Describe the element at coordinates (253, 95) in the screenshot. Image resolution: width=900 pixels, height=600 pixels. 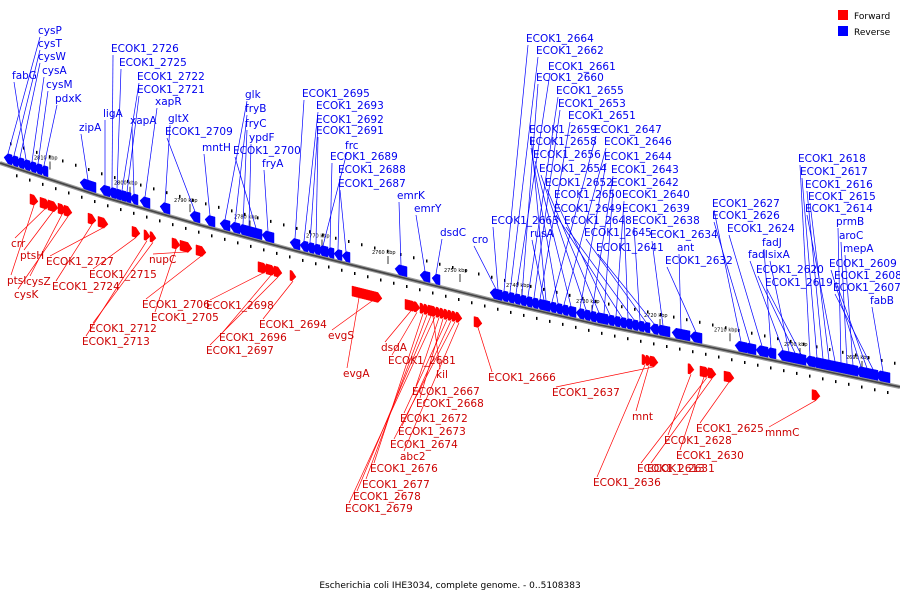
I see `gene-label-reverse: glk` at that location.